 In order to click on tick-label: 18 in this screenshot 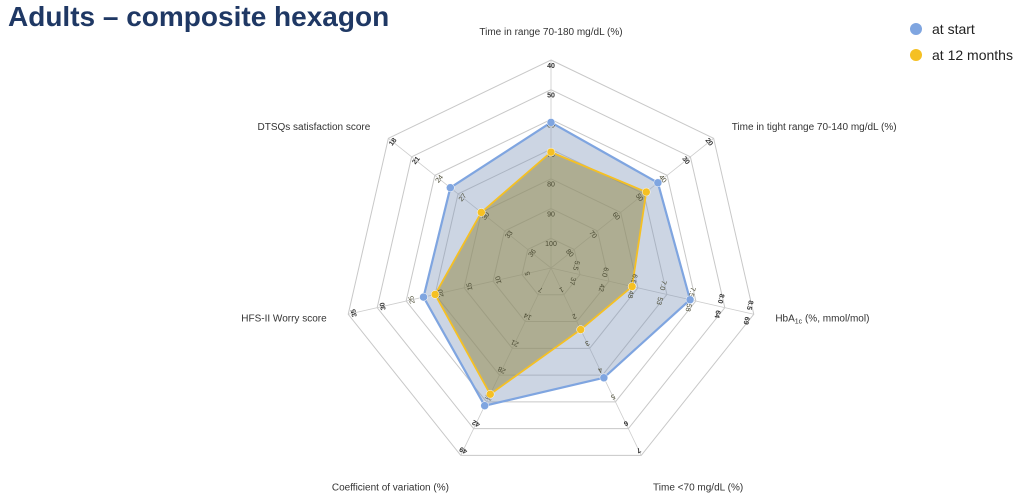, I will do `click(393, 142)`.